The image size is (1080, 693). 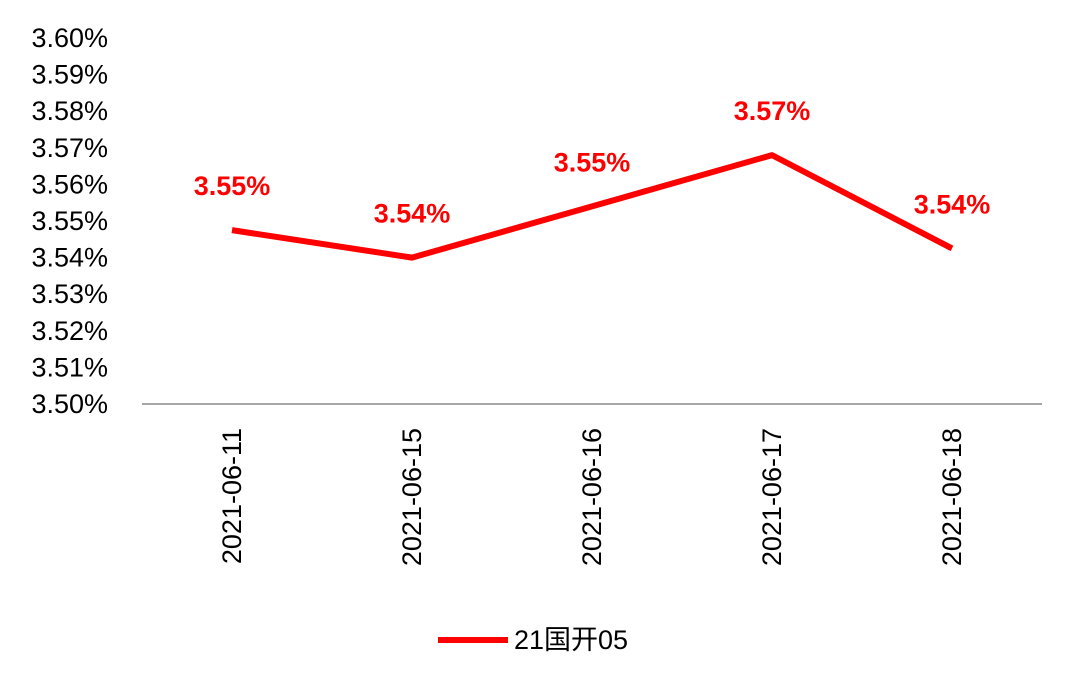 I want to click on x-tick-label: 2021-06-17, so click(x=772, y=497).